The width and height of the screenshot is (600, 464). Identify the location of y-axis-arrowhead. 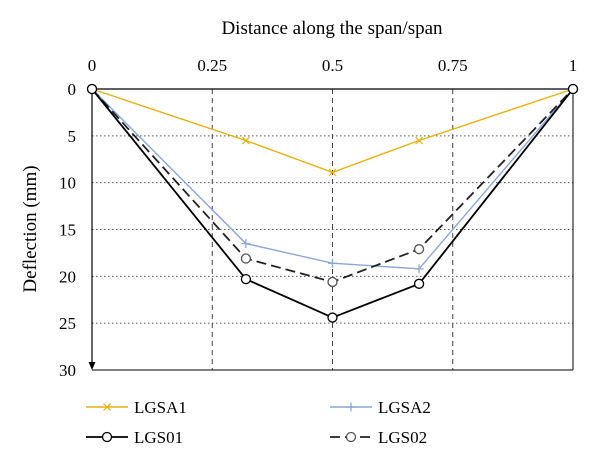
(92, 366).